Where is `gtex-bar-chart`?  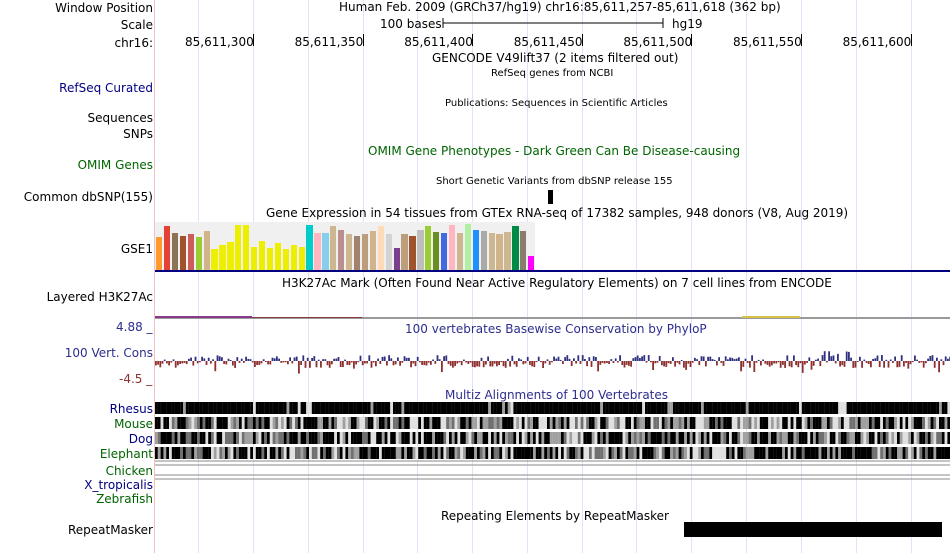
gtex-bar-chart is located at coordinates (345, 246).